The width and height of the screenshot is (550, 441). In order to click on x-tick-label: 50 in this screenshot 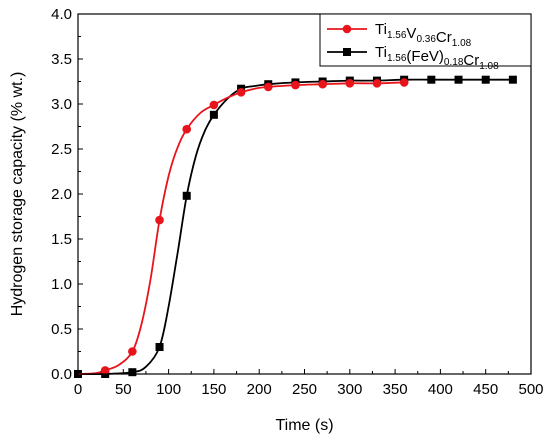, I will do `click(123, 389)`.